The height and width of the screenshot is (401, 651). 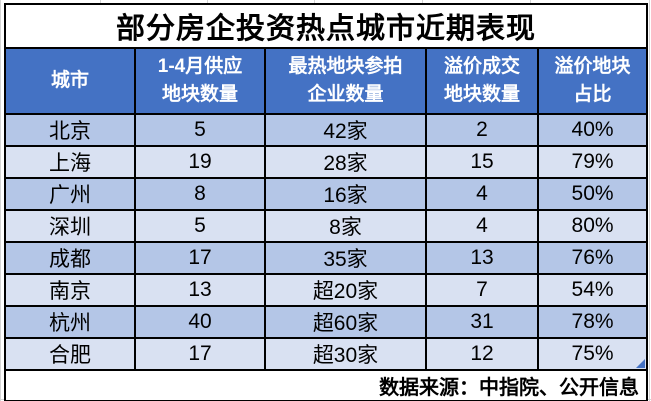 I want to click on table-row-hangzhou: 杭州 40 超60家 31 78%, so click(x=326, y=322).